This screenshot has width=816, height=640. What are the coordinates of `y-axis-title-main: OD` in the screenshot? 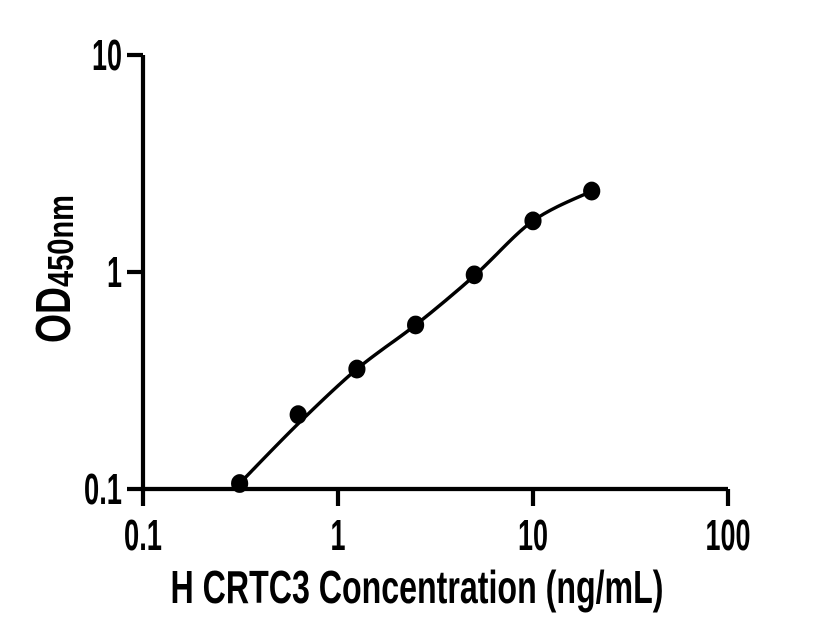 It's located at (54, 315).